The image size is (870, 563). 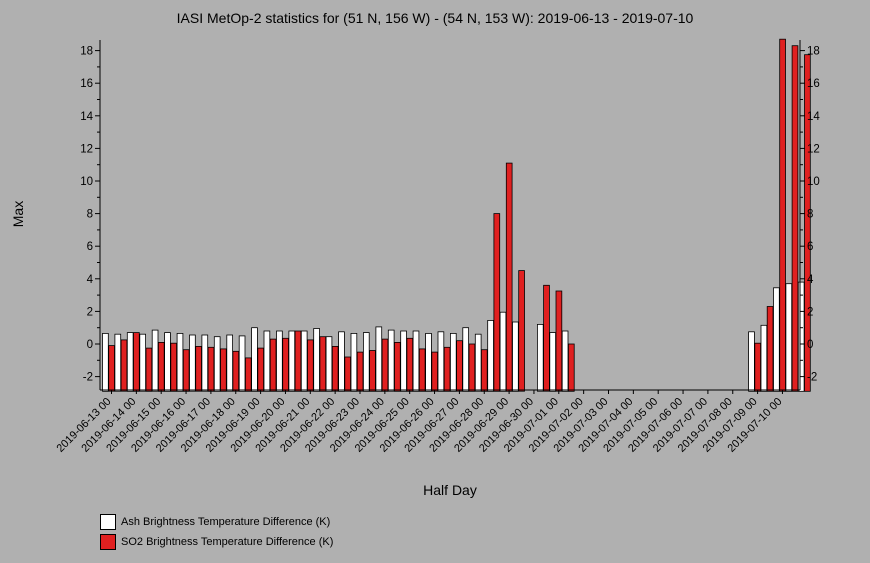 What do you see at coordinates (108, 522) in the screenshot?
I see `legend-swatch-ash` at bounding box center [108, 522].